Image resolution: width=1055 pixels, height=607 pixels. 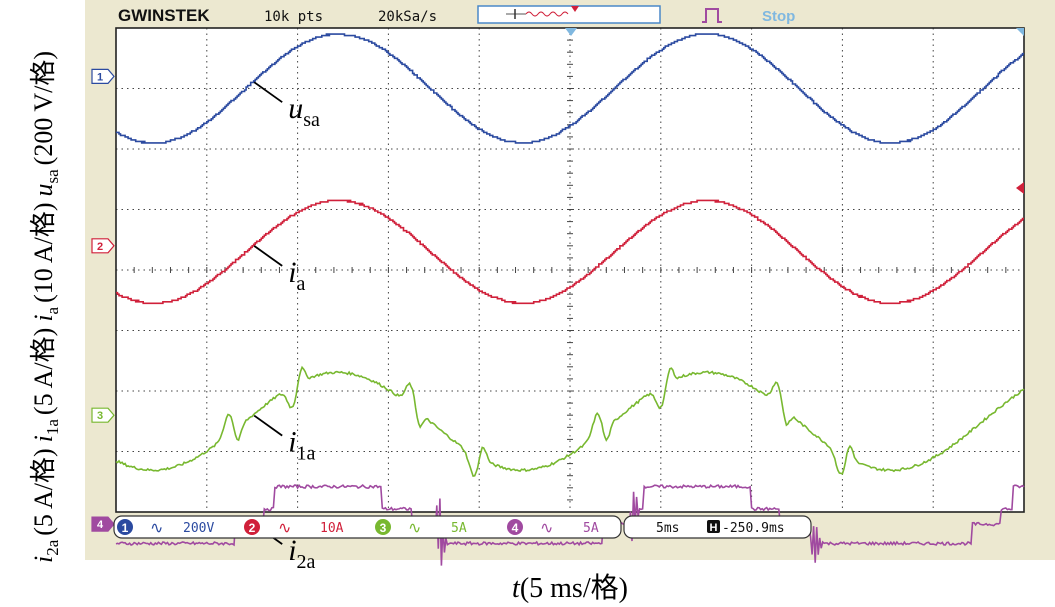 What do you see at coordinates (301, 553) in the screenshot?
I see `trace-label-ch4: i2a` at bounding box center [301, 553].